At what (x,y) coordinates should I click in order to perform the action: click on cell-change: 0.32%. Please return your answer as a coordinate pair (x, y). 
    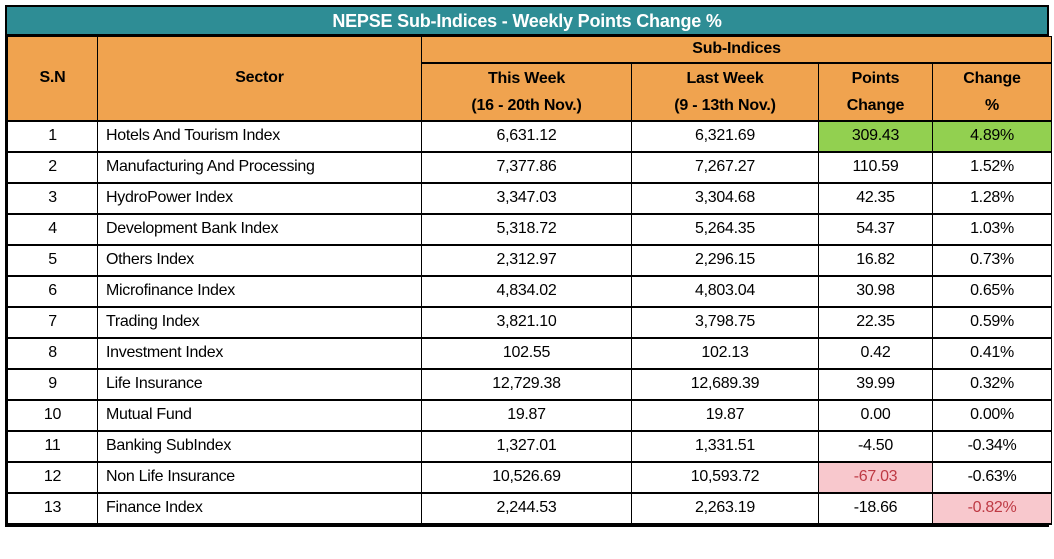
    Looking at the image, I should click on (992, 384).